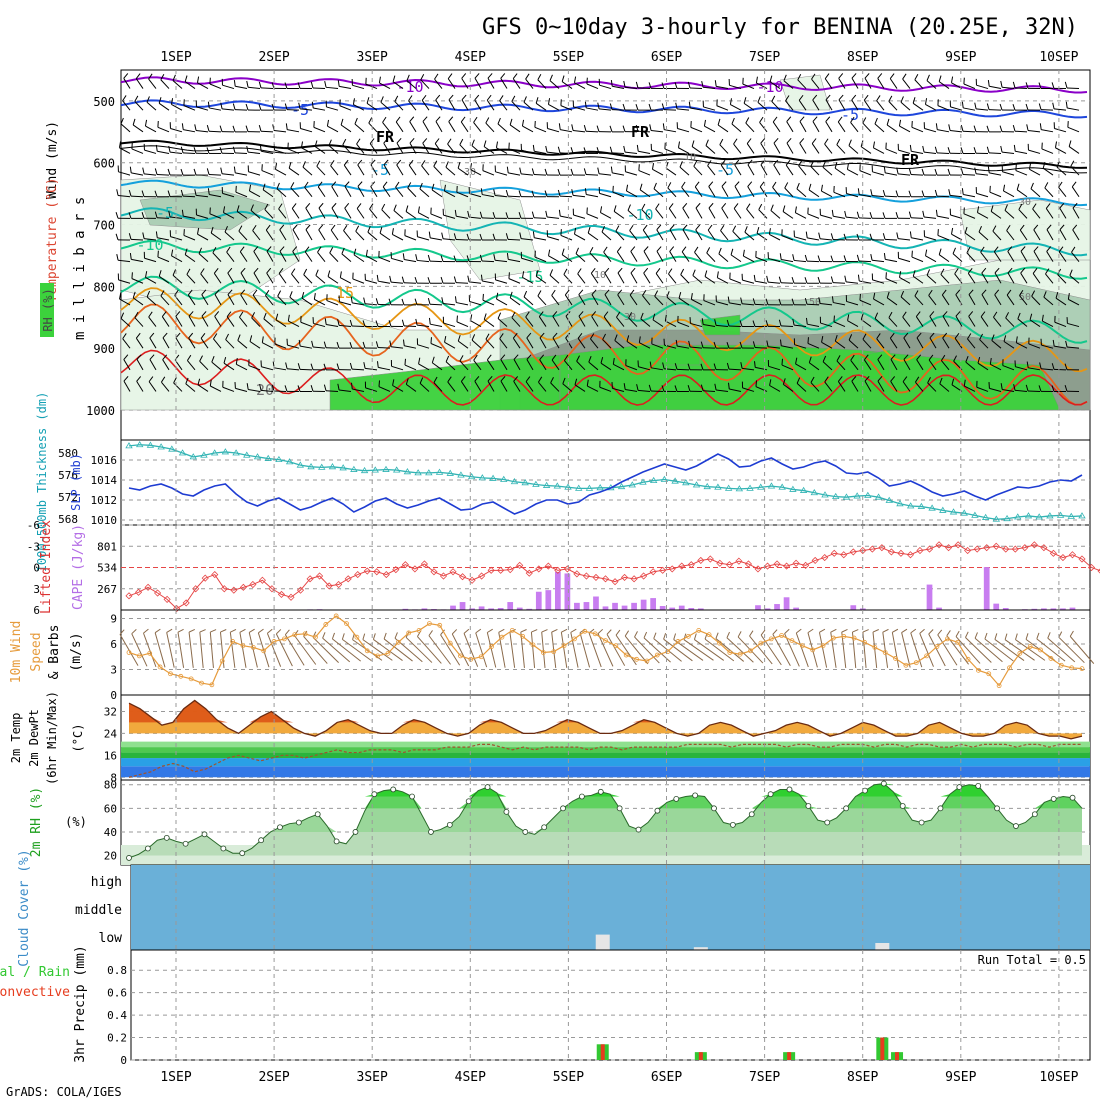 This screenshot has height=1100, width=1100. What do you see at coordinates (605, 608) in the screenshot?
I see `cape-bar` at bounding box center [605, 608].